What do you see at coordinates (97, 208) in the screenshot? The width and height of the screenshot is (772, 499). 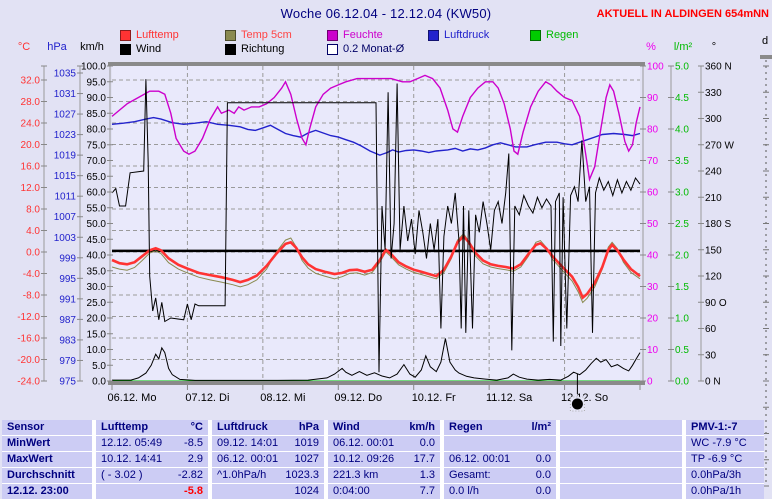 I see `tick-label-wind_kmh: 55.0` at bounding box center [97, 208].